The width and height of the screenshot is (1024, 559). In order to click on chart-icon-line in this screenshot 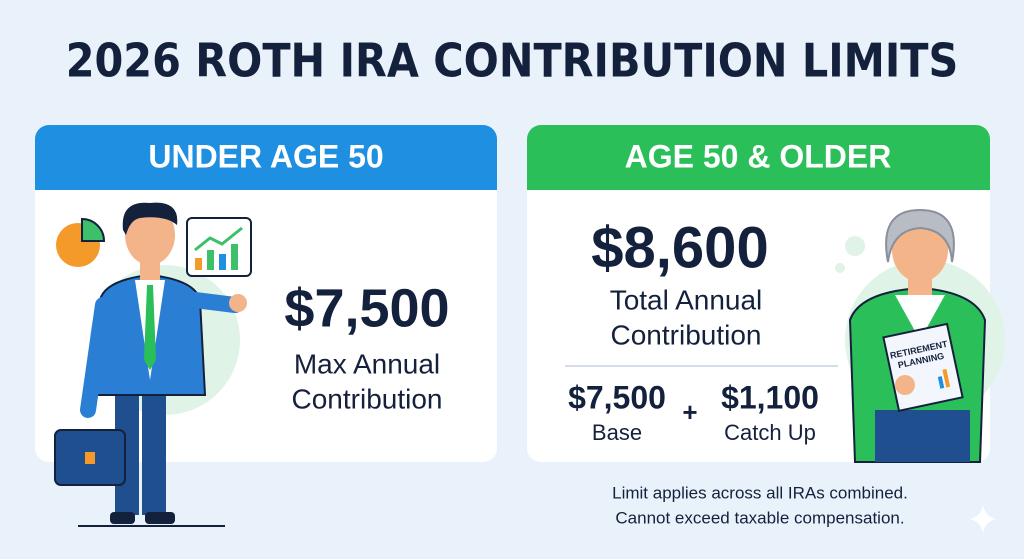, I will do `click(218, 239)`.